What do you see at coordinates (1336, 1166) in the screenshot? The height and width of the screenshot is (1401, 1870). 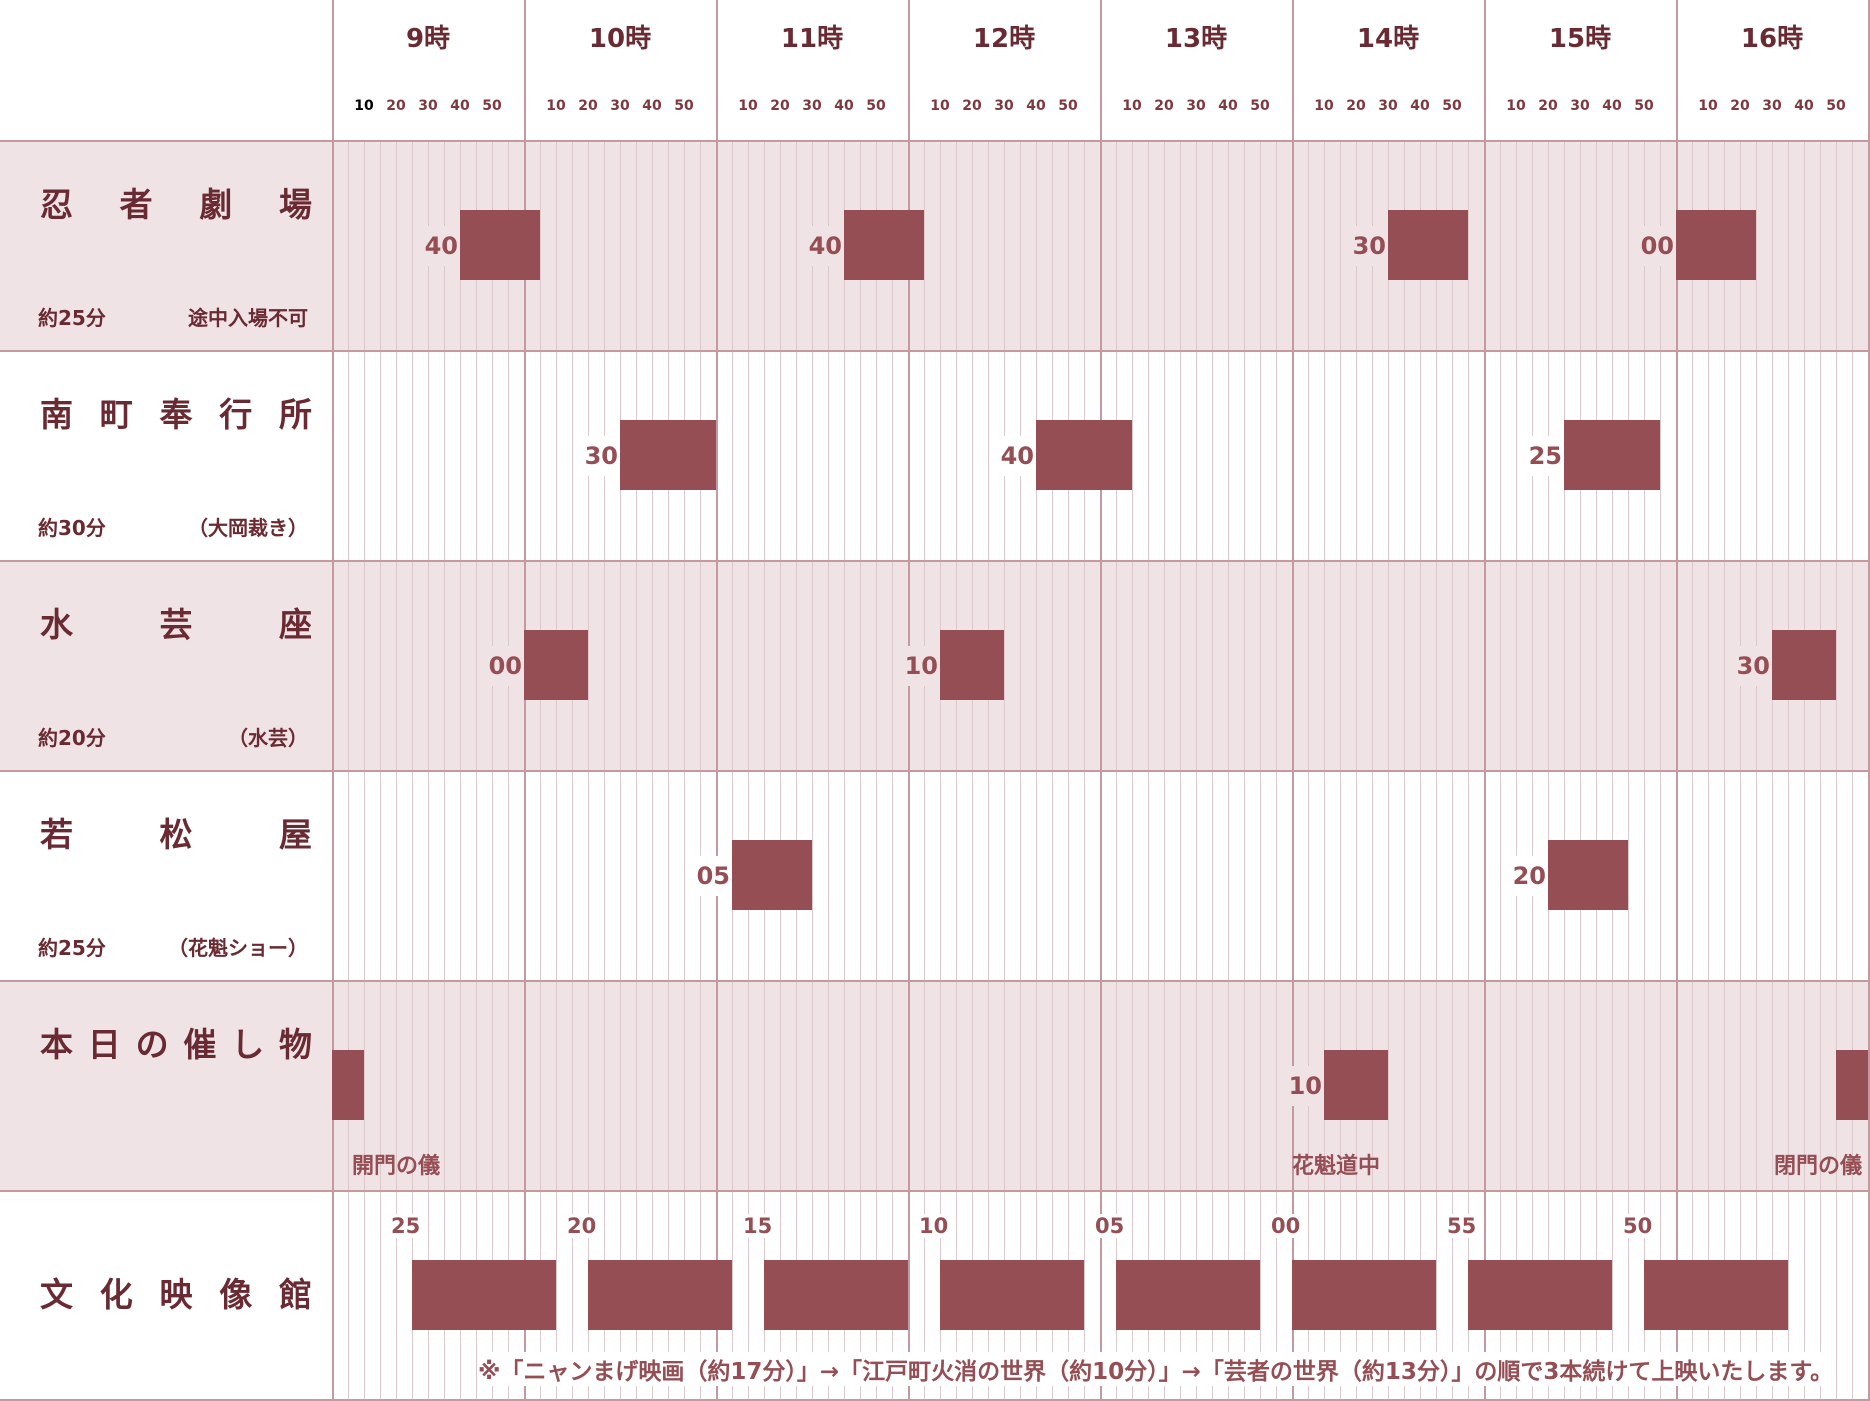 I see `event-label: 花魁道中` at bounding box center [1336, 1166].